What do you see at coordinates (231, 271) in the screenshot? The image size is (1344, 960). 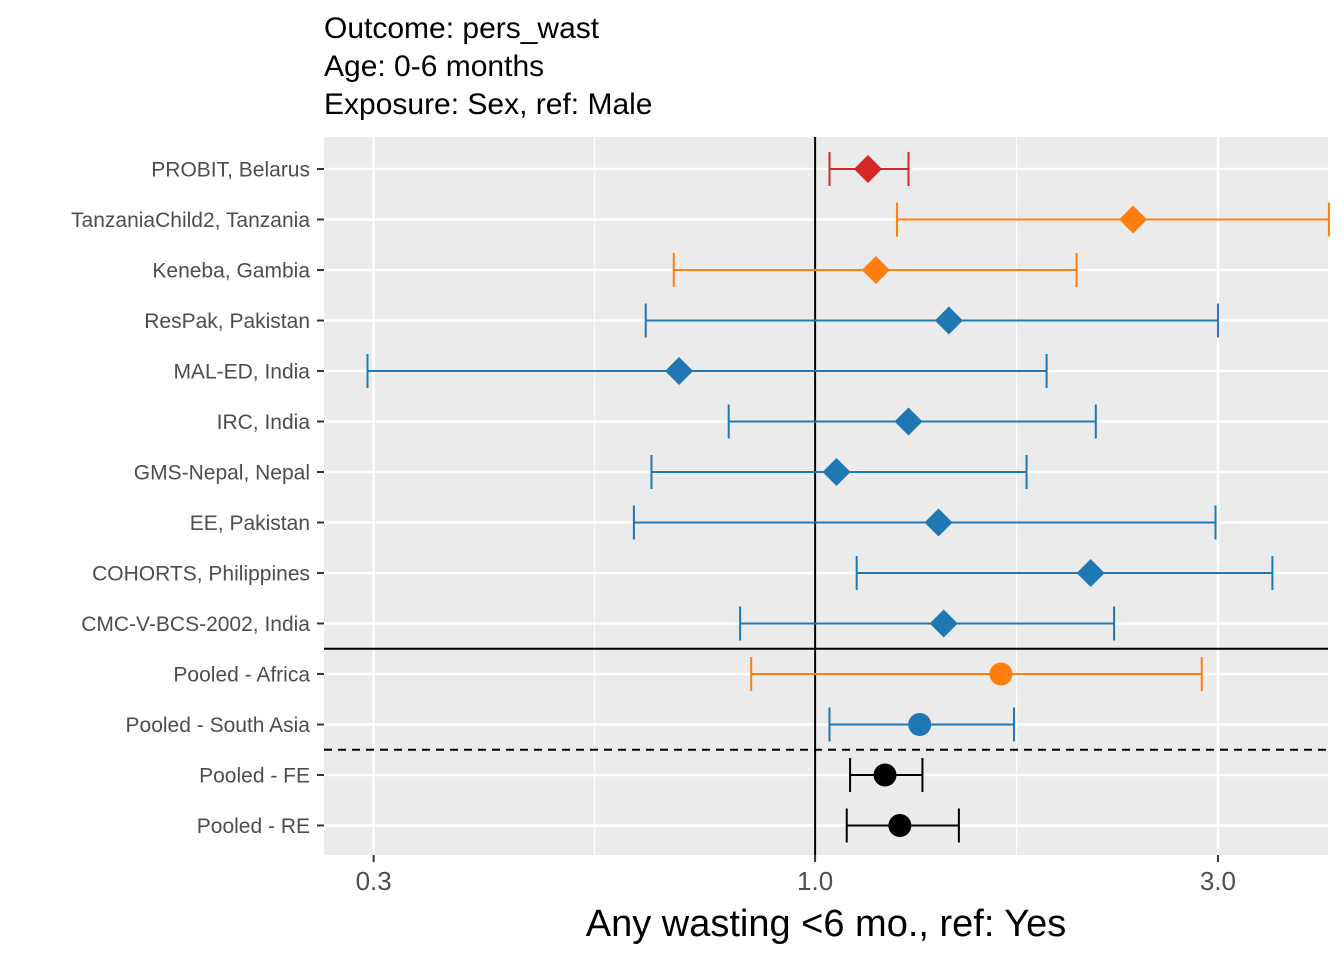 I see `y-tick-label: Keneba, Gambia` at bounding box center [231, 271].